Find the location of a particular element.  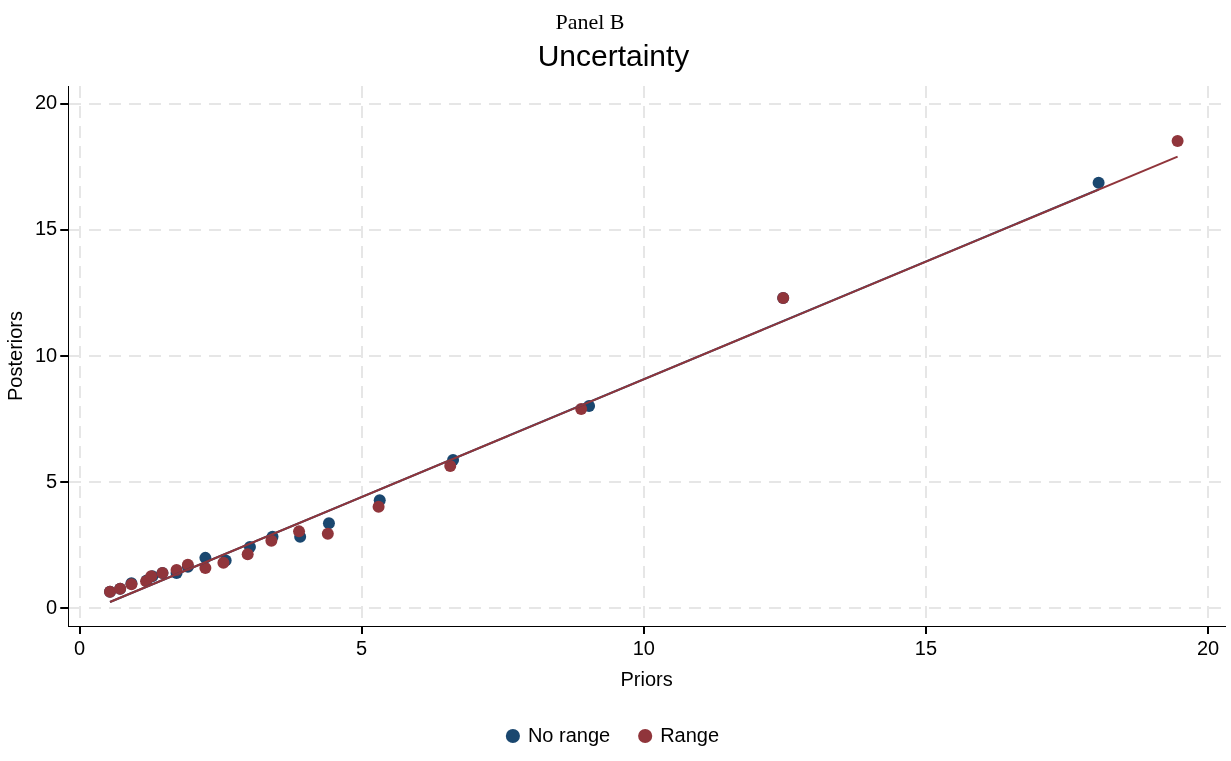

legend-label: Range is located at coordinates (690, 734).